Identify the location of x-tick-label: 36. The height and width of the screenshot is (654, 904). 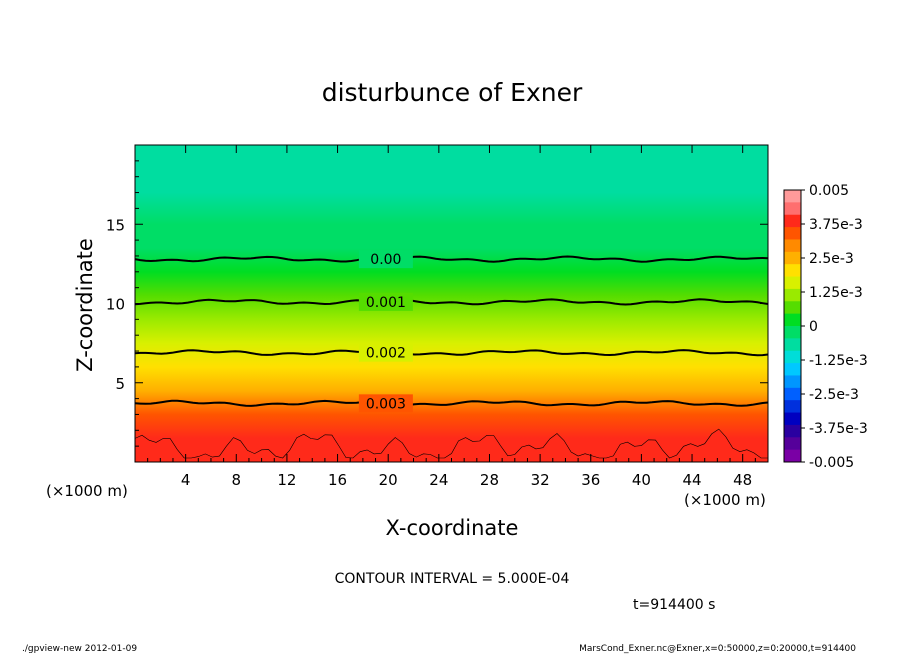
(590, 480).